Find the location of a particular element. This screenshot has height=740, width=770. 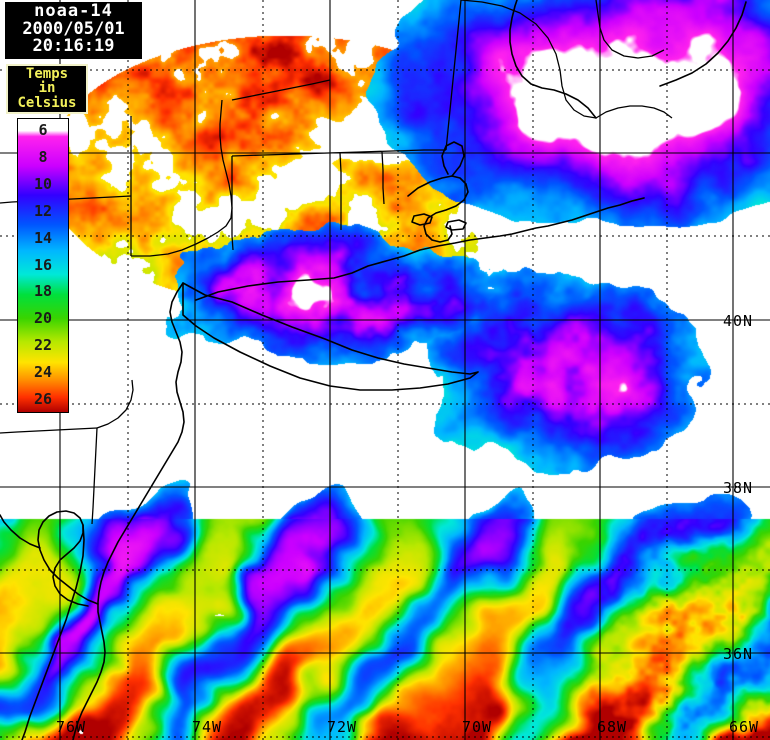

latitude-label-38N: 38N is located at coordinates (738, 488).